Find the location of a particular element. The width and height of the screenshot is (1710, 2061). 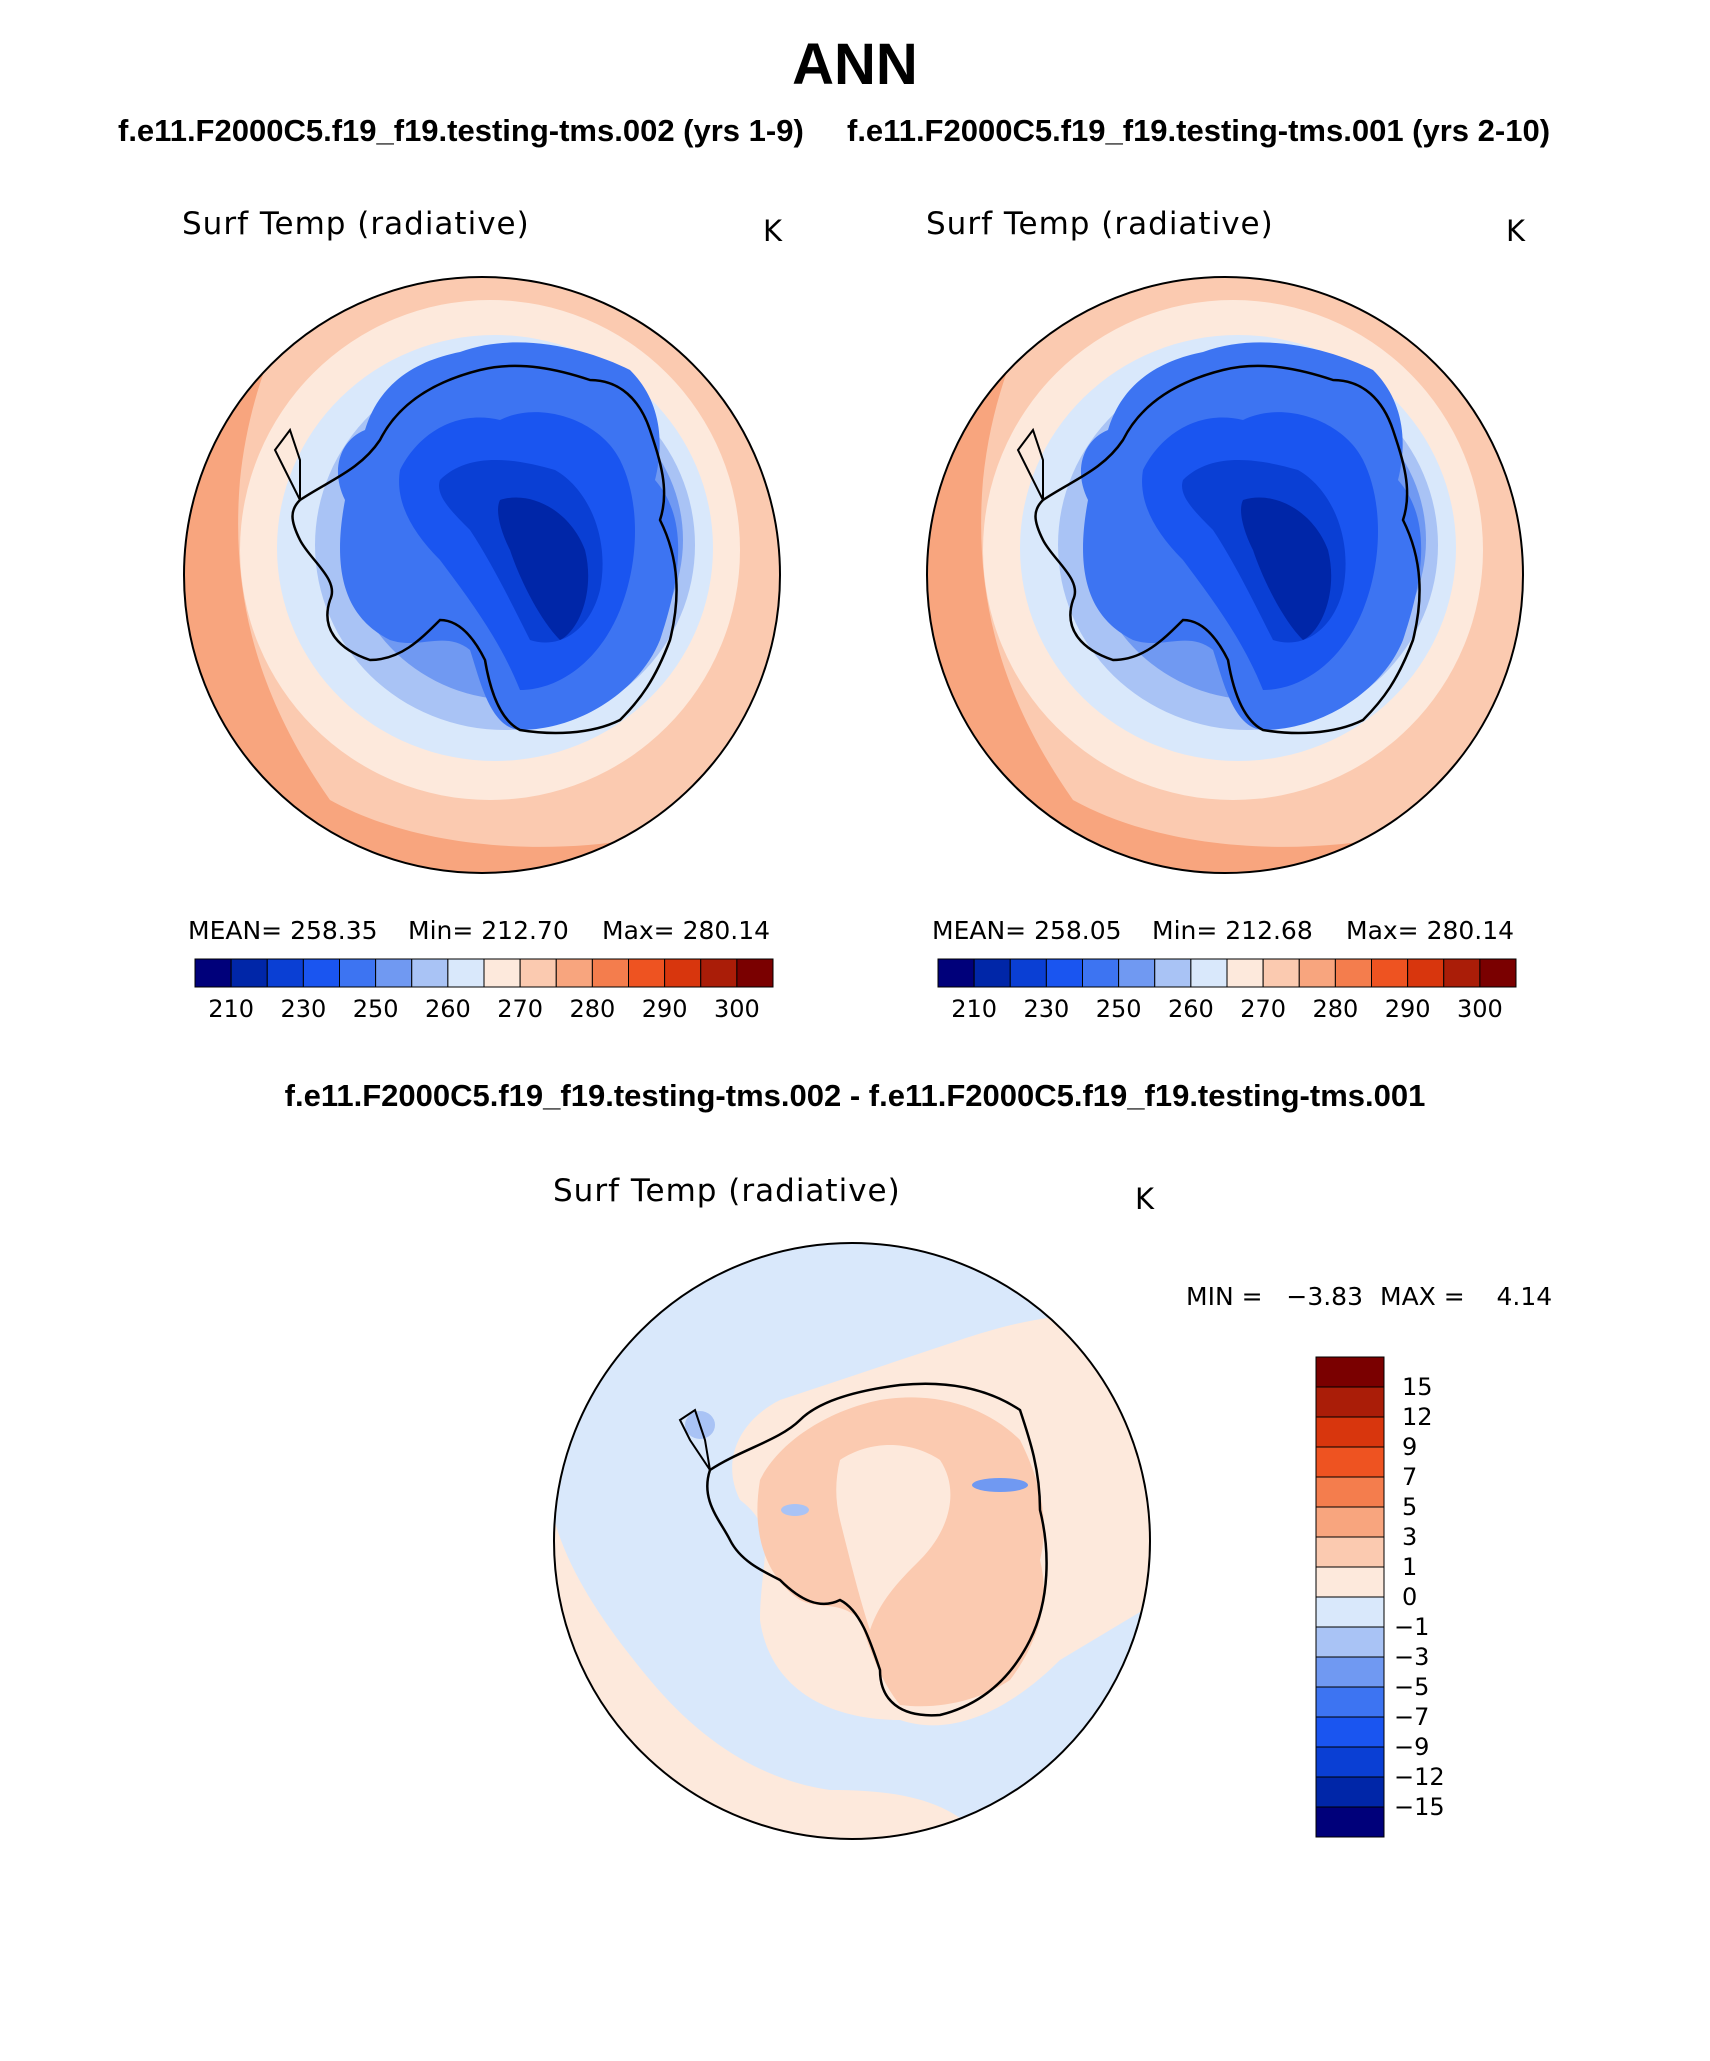

colorbar-tick-label: −12 is located at coordinates (1419, 1777).